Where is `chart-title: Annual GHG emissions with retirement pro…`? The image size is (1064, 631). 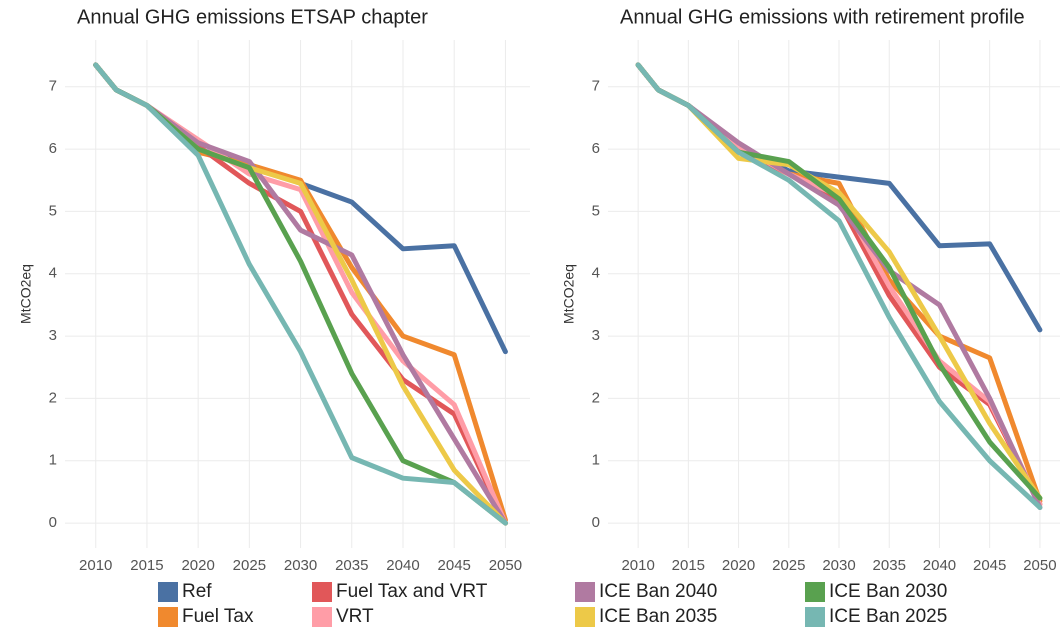 chart-title: Annual GHG emissions with retirement pro… is located at coordinates (822, 17).